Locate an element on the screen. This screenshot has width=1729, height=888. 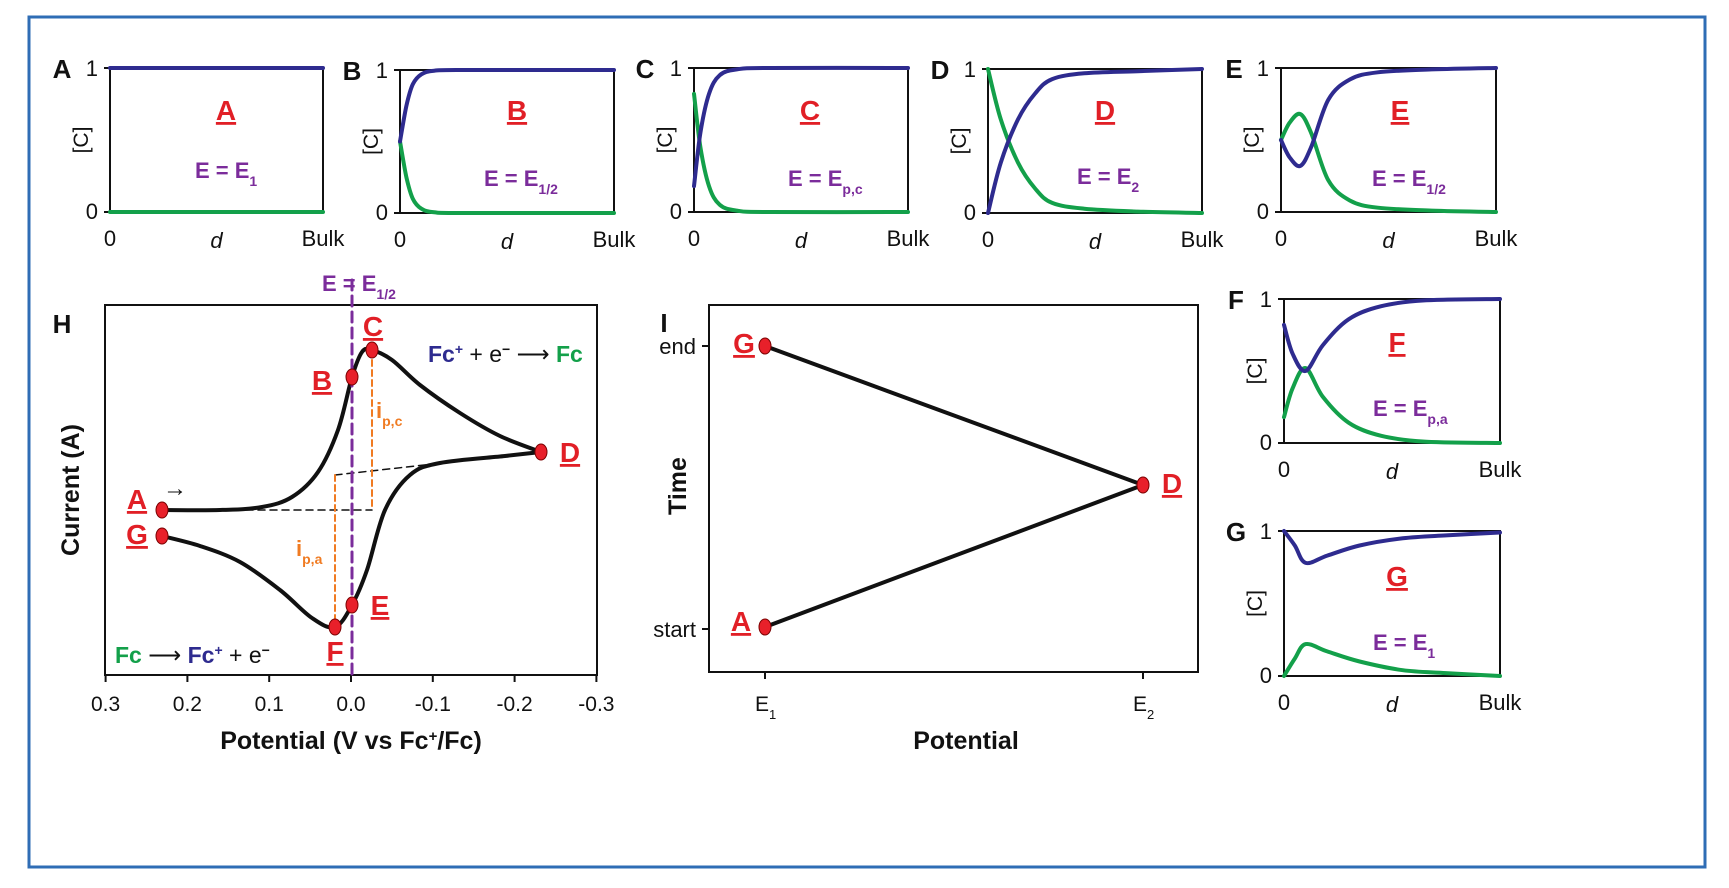
panel-letter: D is located at coordinates (940, 70).